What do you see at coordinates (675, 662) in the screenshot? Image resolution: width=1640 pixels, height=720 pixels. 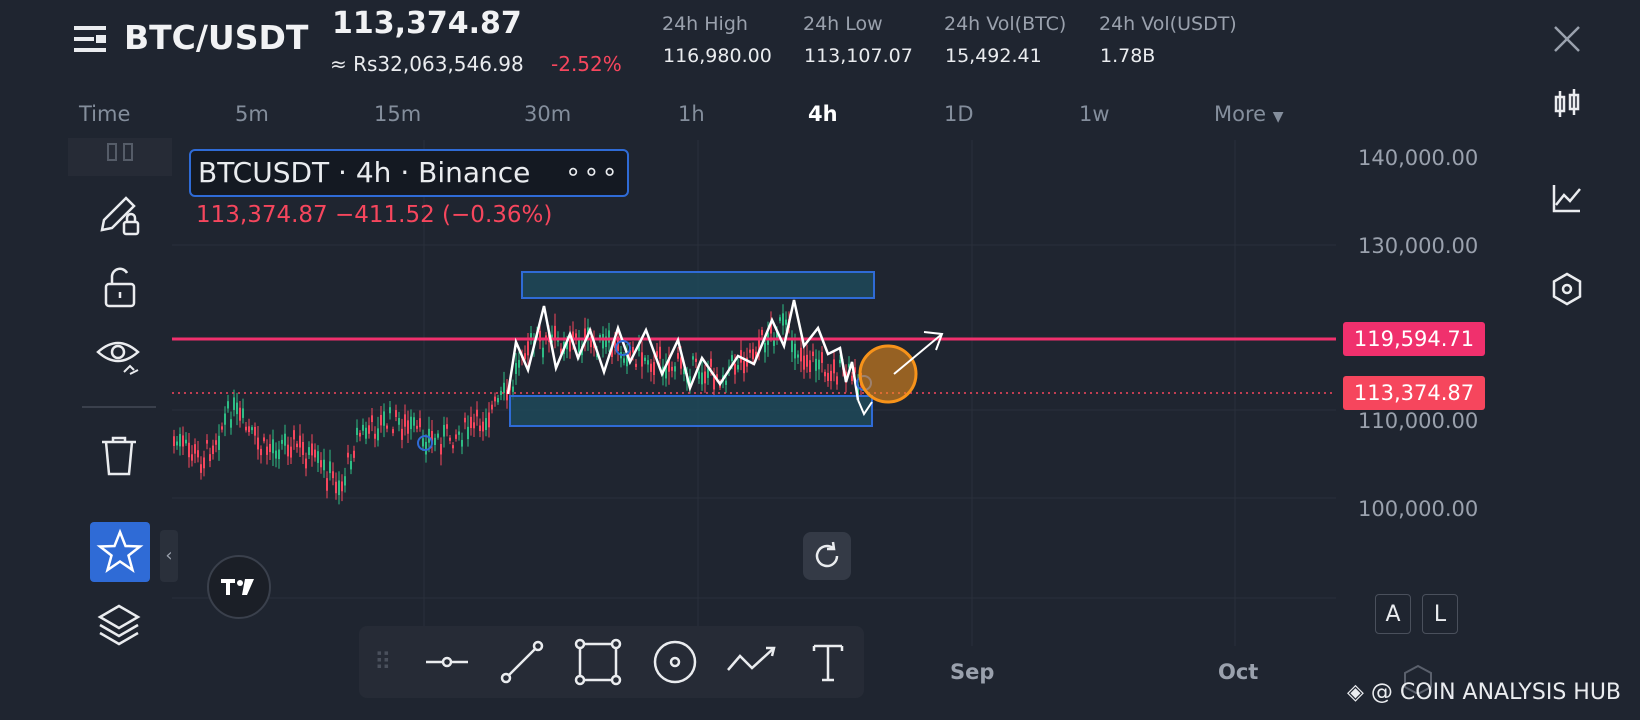 I see `circle-icon` at bounding box center [675, 662].